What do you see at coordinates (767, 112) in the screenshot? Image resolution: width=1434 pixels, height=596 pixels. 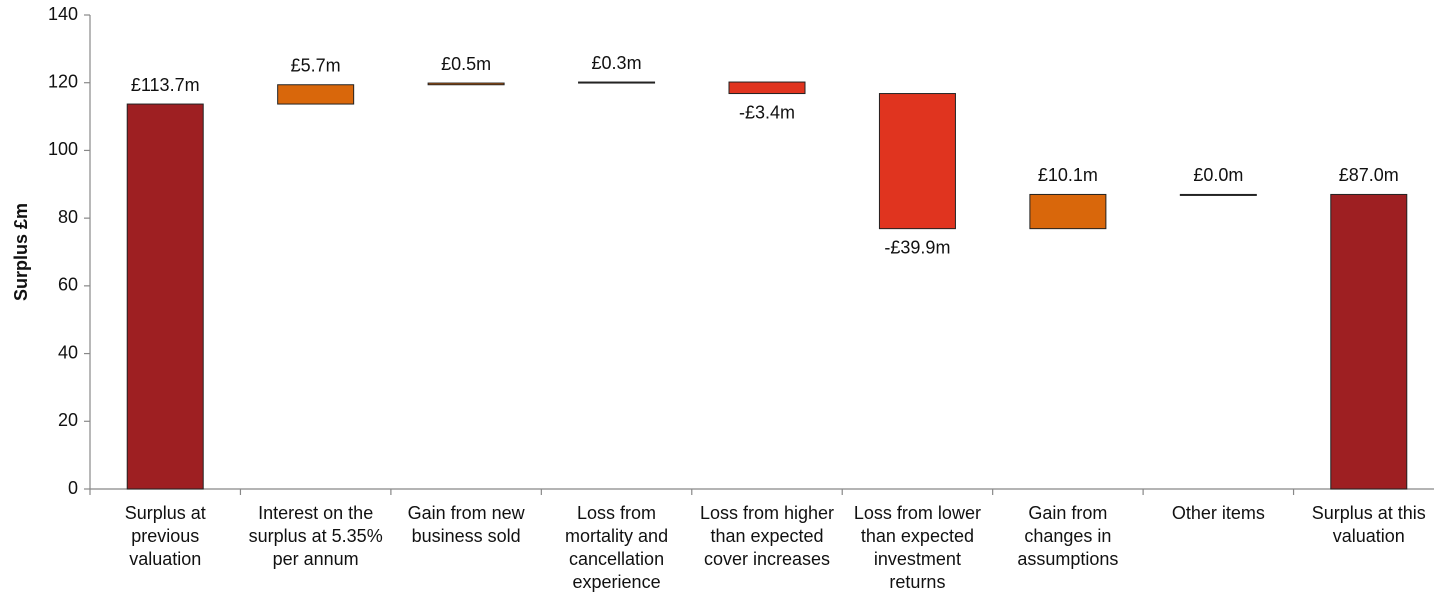 I see `value-label: -£3.4m` at bounding box center [767, 112].